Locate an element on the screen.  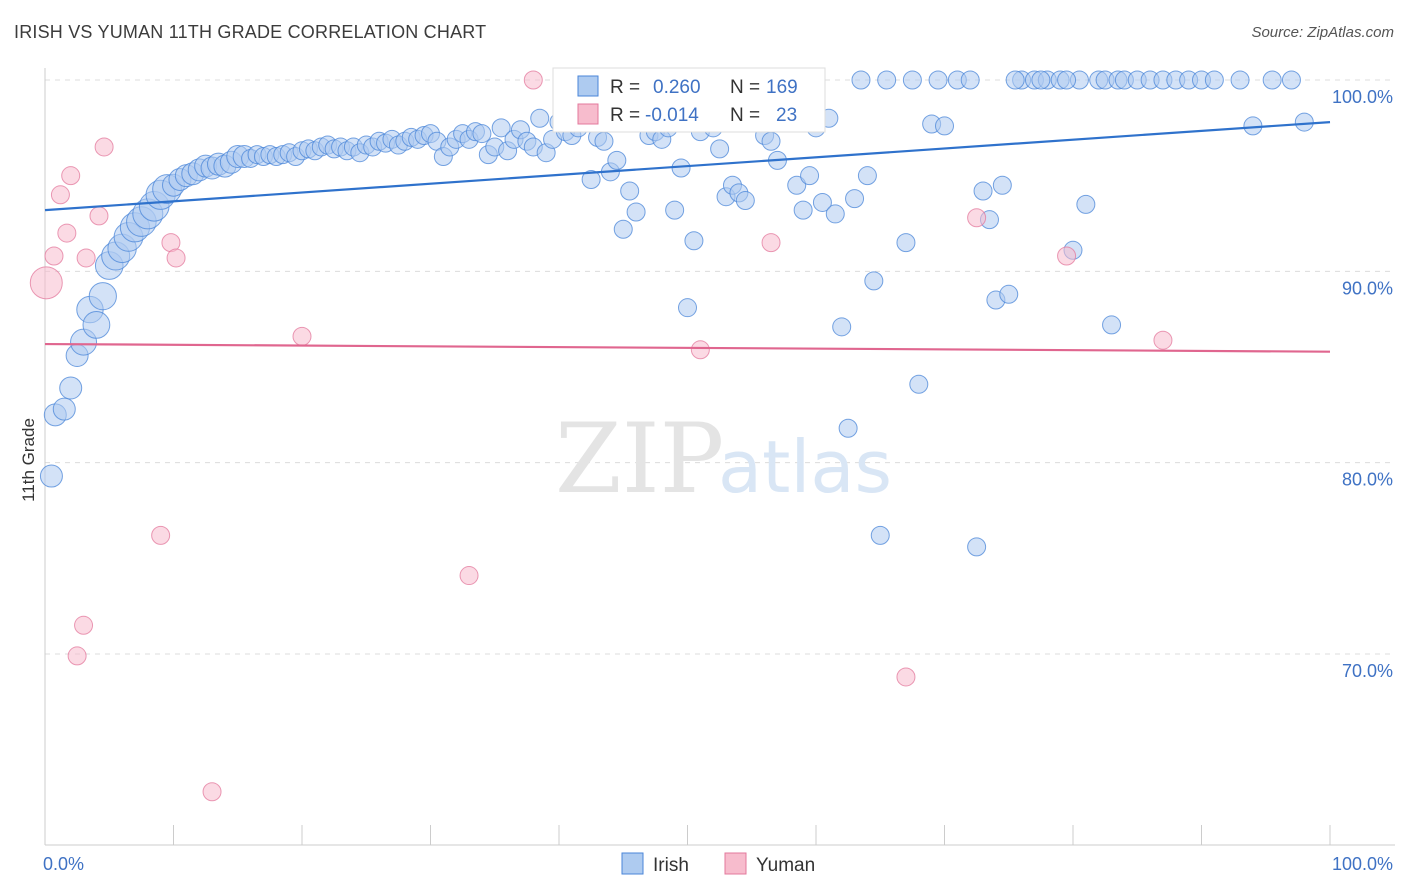
yuman-n-value: 23 is located at coordinates (786, 115).